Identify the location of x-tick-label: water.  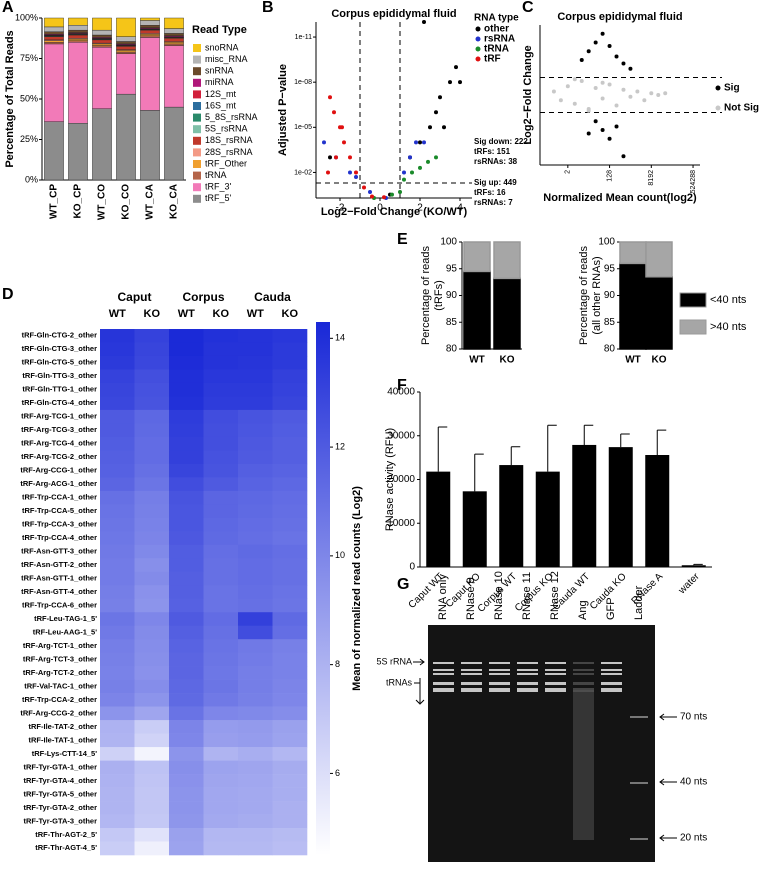
(689, 584).